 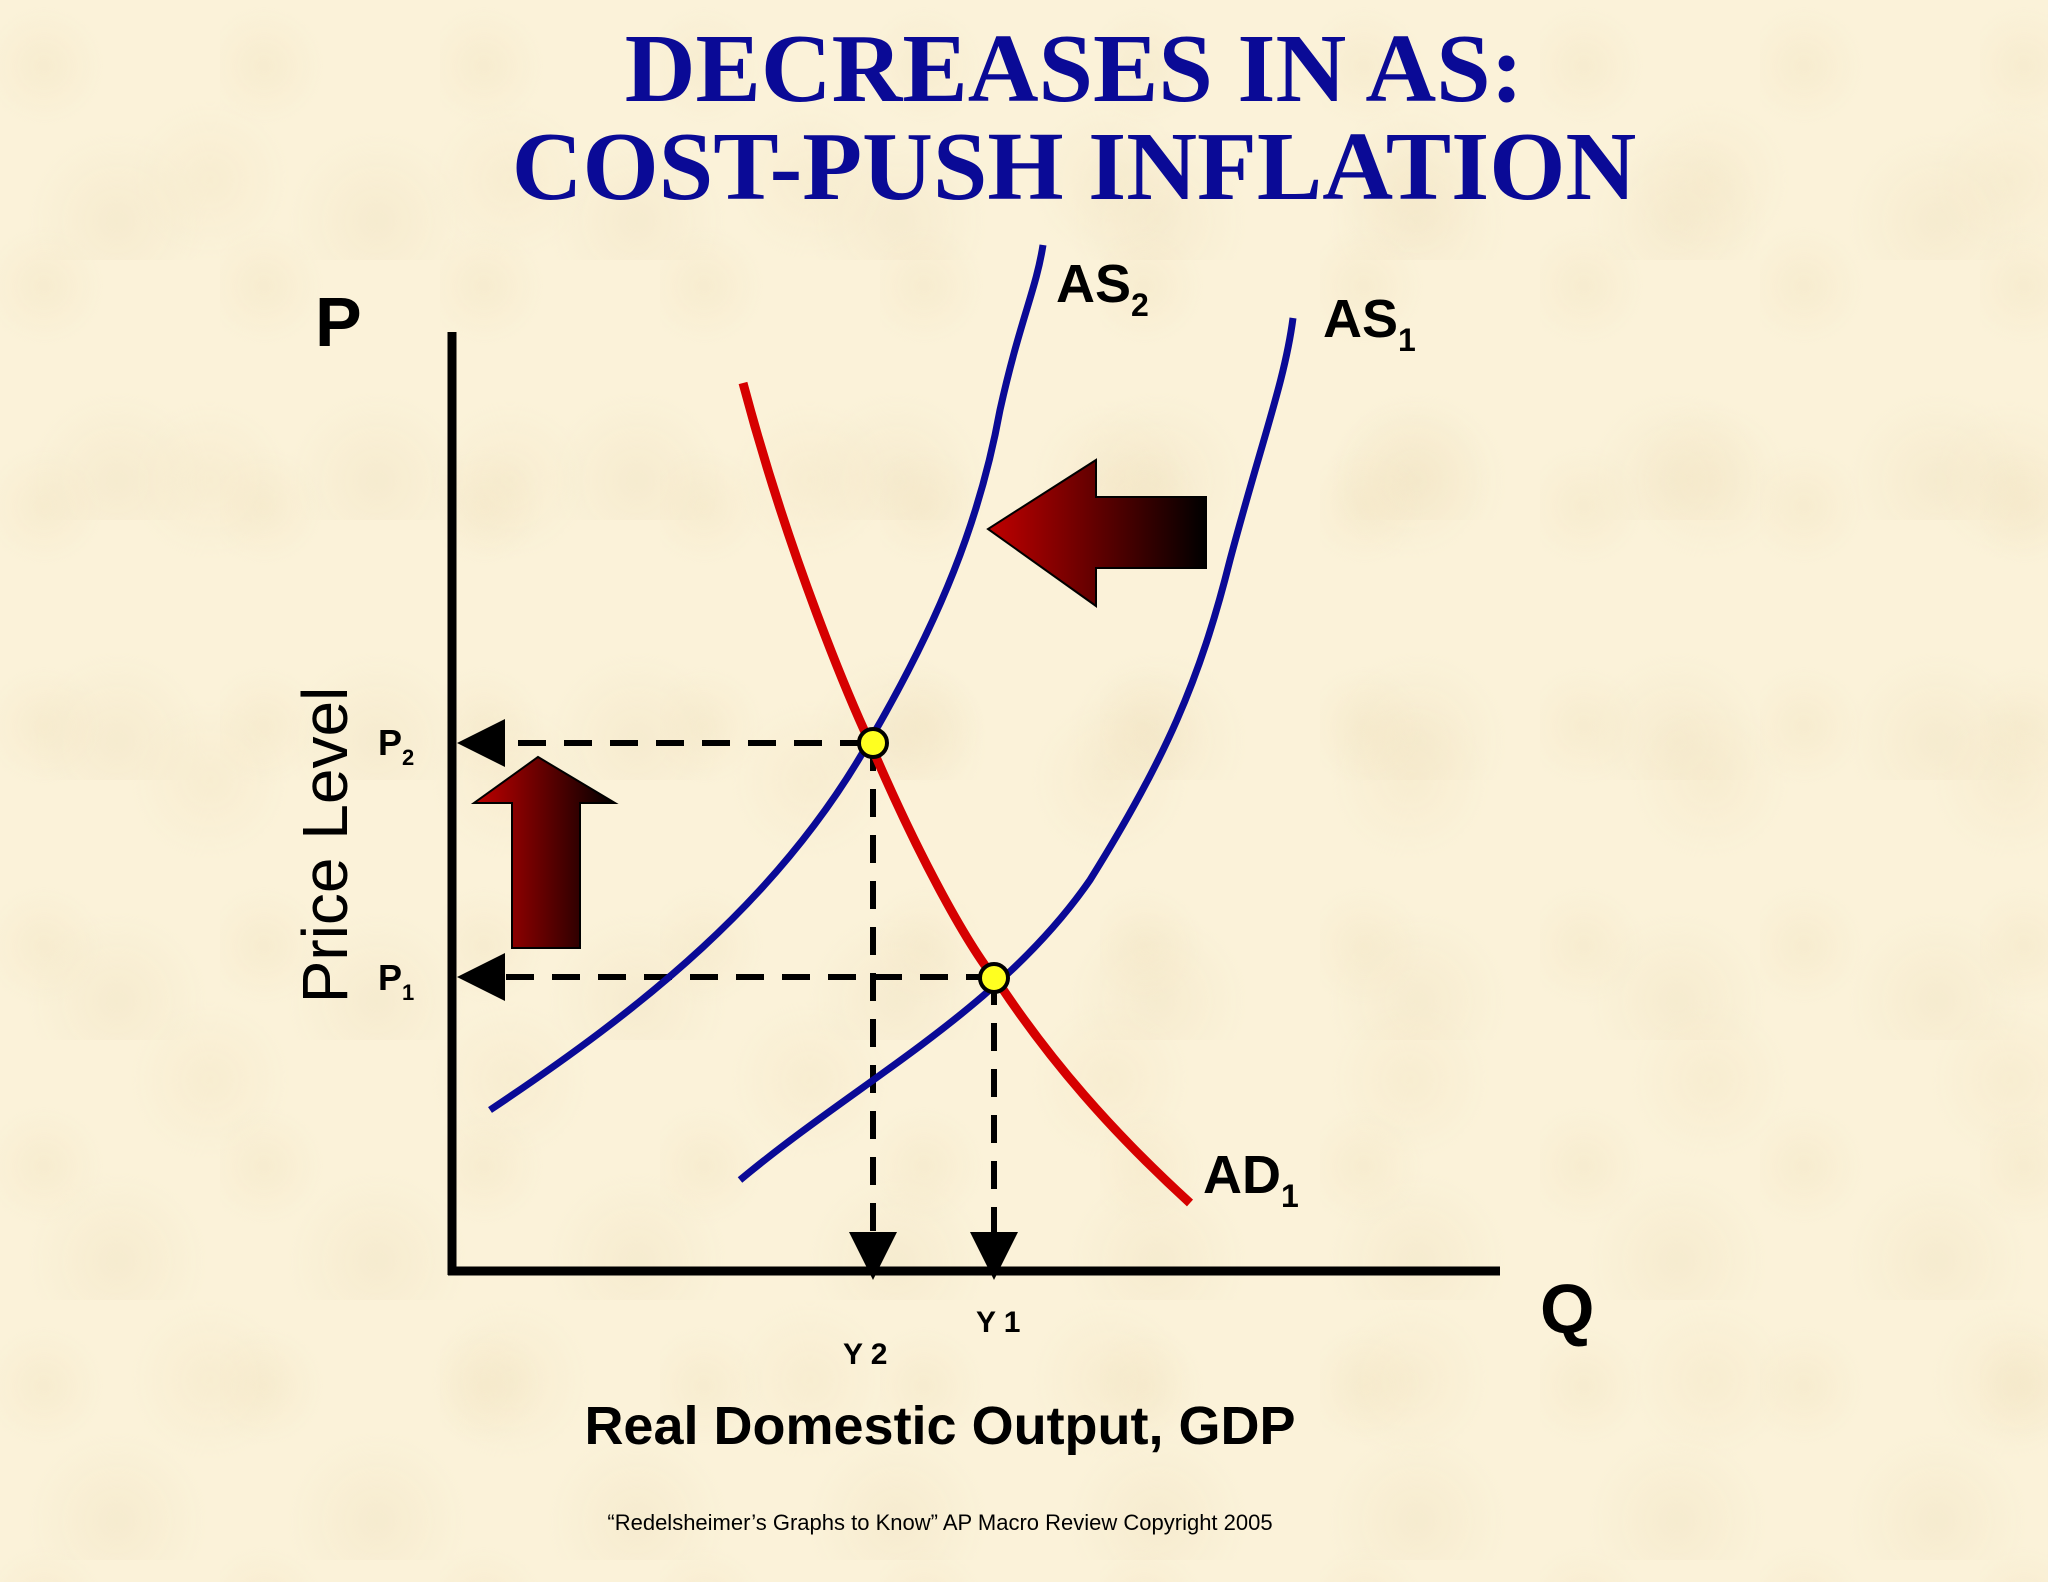 I want to click on title-line-1: DECREASES IN AS:, so click(x=1074, y=69).